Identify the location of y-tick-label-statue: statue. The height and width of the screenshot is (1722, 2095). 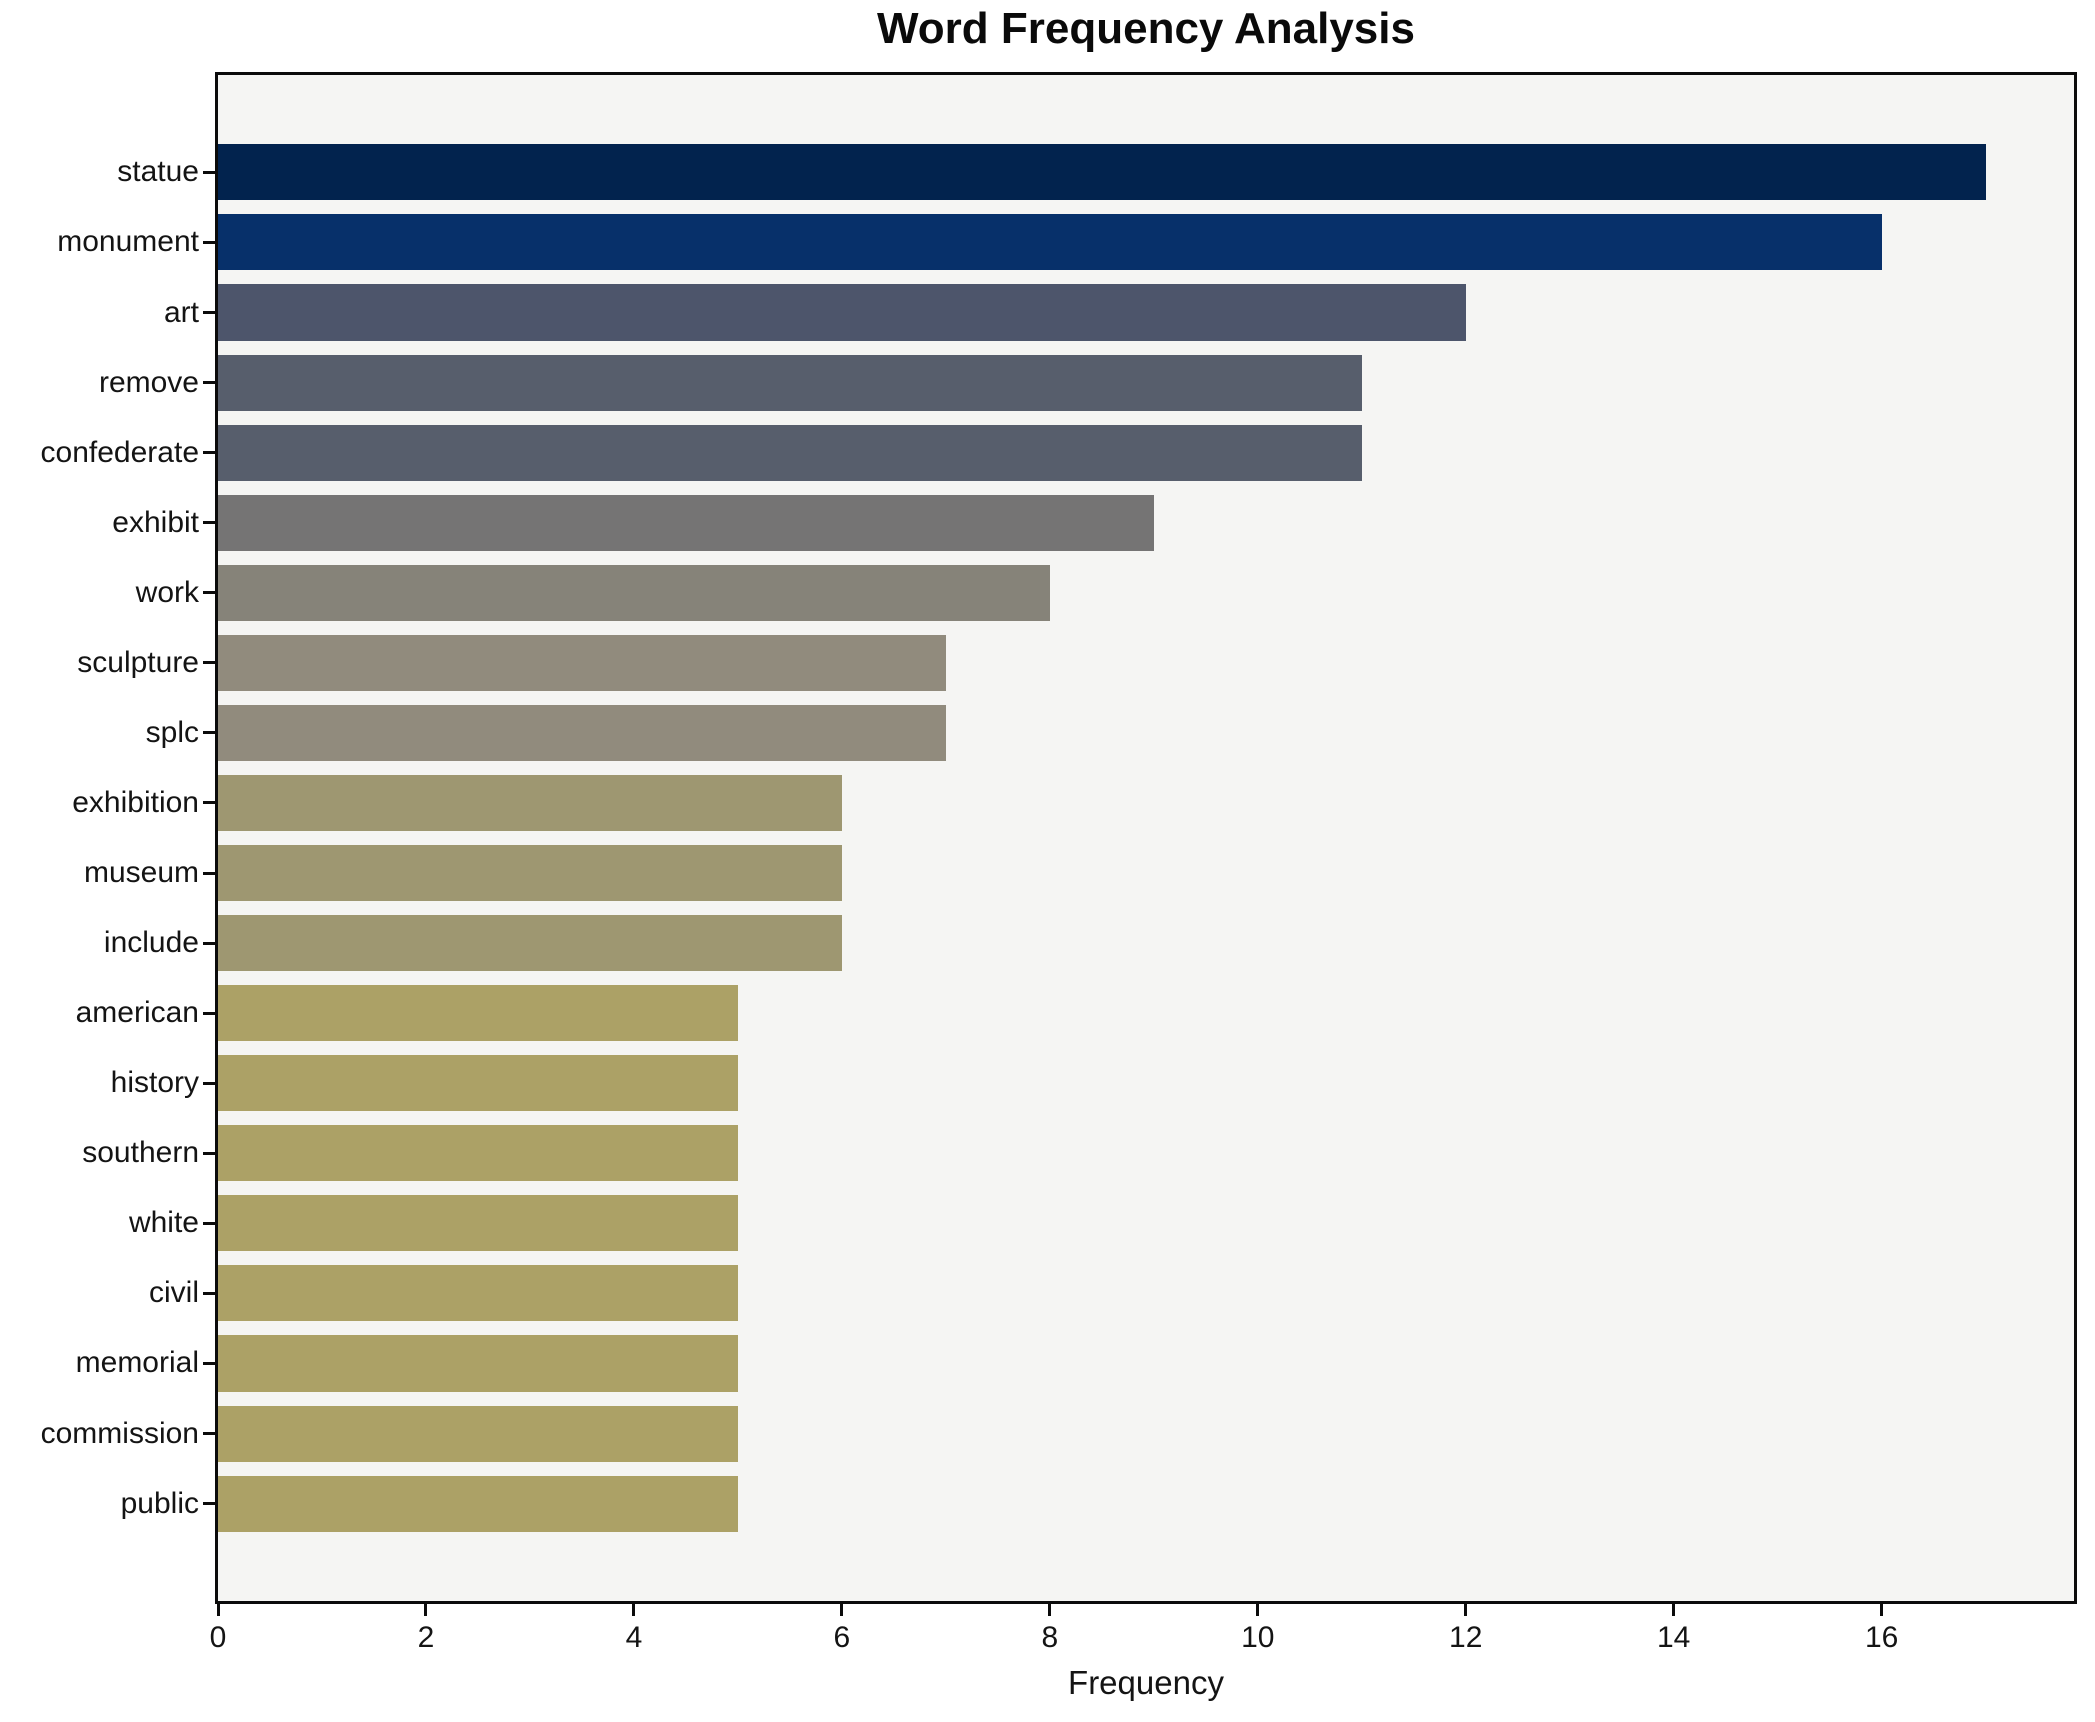
(158, 172).